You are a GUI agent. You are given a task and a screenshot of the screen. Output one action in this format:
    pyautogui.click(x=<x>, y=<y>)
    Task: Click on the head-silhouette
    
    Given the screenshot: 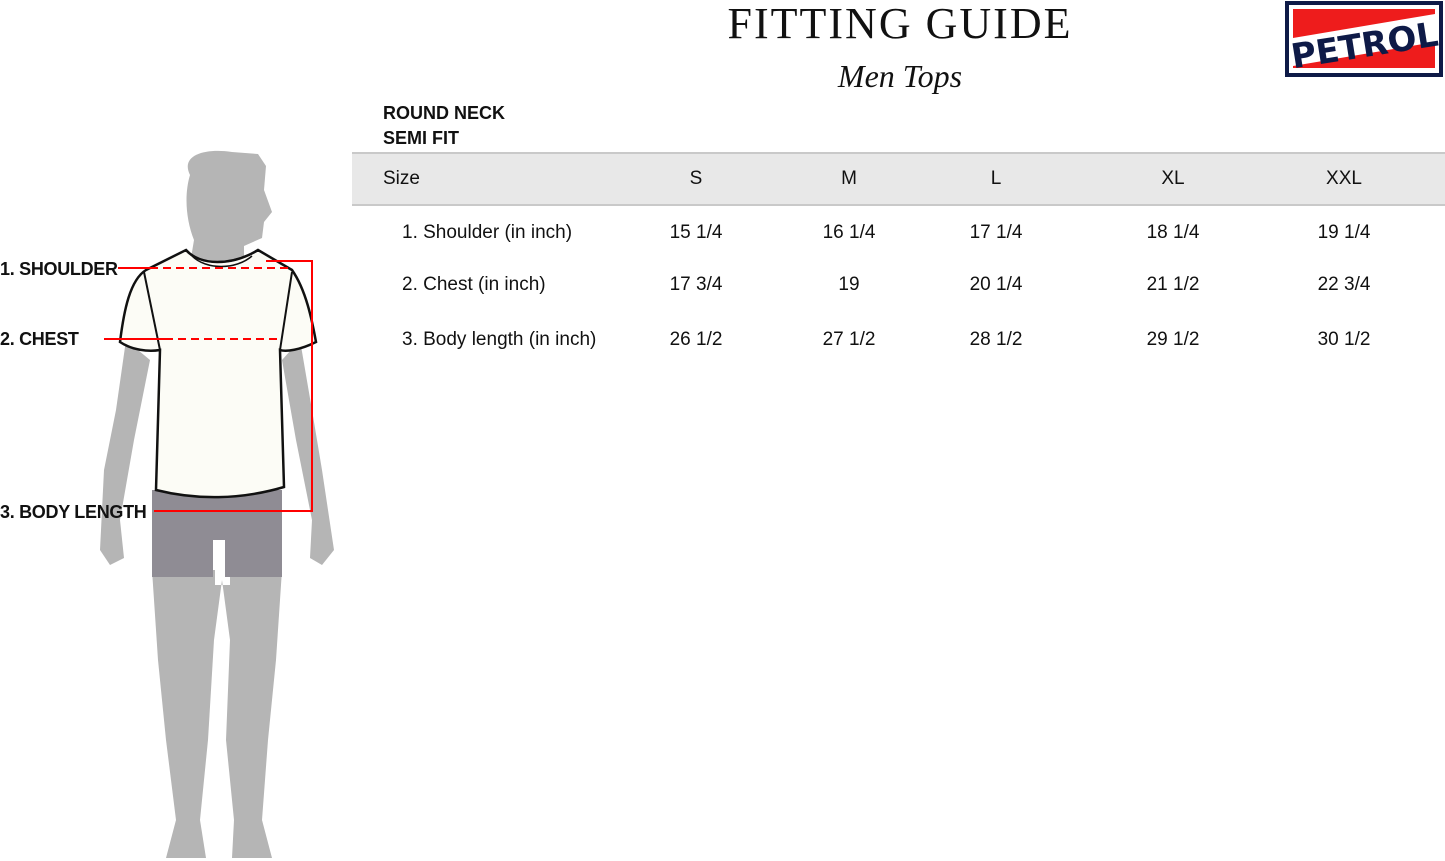 What is the action you would take?
    pyautogui.click(x=229, y=207)
    